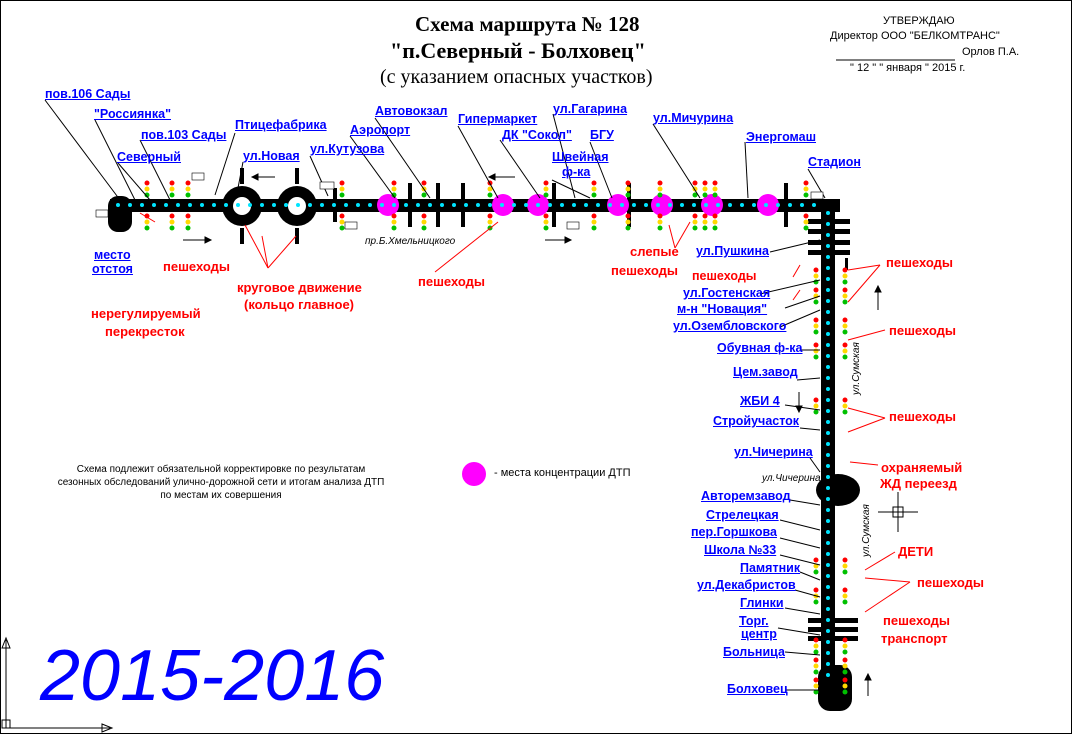 The height and width of the screenshot is (734, 1072). Describe the element at coordinates (281, 125) in the screenshot. I see `stop-label: Птицефабрика` at that location.